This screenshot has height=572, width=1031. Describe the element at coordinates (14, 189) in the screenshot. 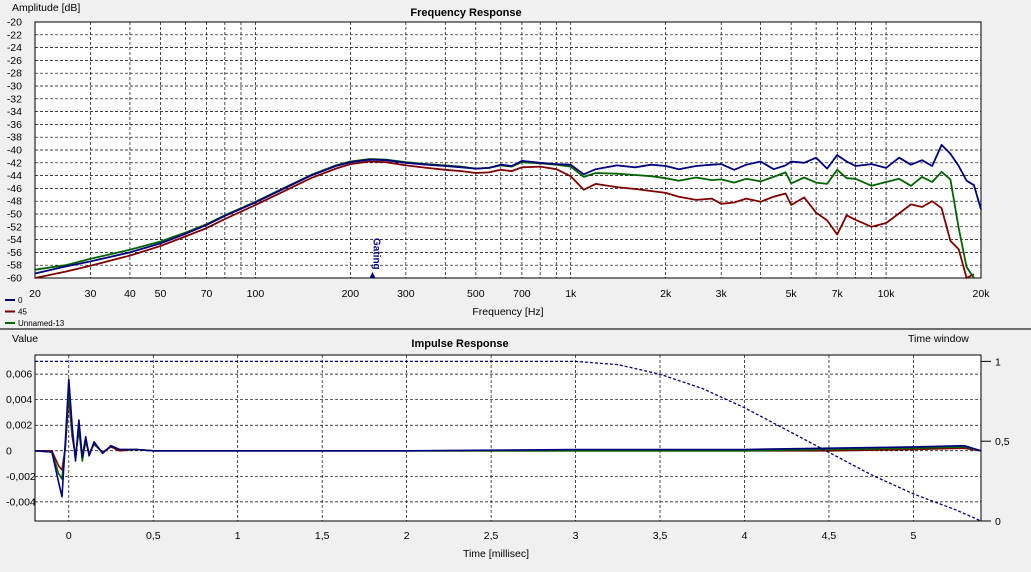

I see `amplitude-tick-label: -46` at that location.